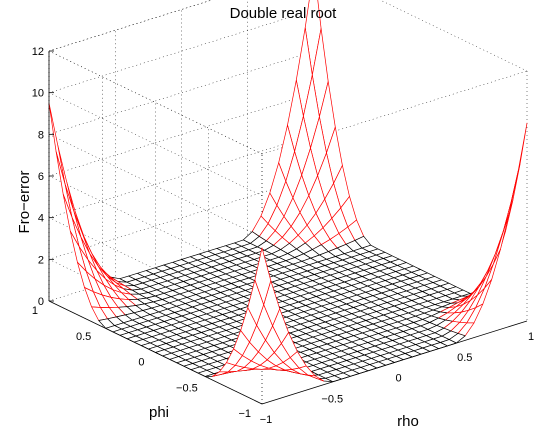 Image resolution: width=542 pixels, height=433 pixels. I want to click on phi-tick-label-2: 0, so click(141, 363).